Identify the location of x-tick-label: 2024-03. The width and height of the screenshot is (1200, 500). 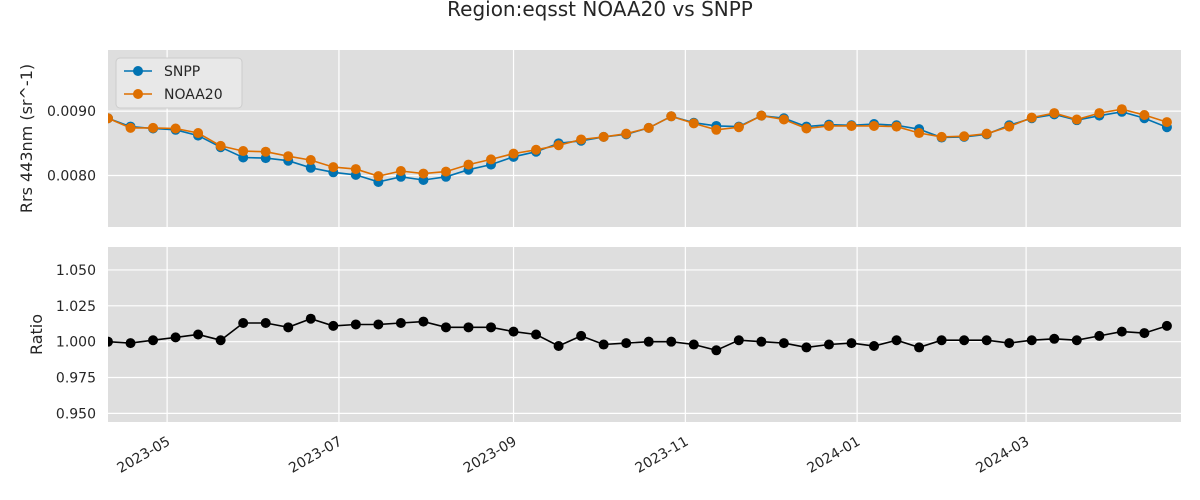
(1002, 455).